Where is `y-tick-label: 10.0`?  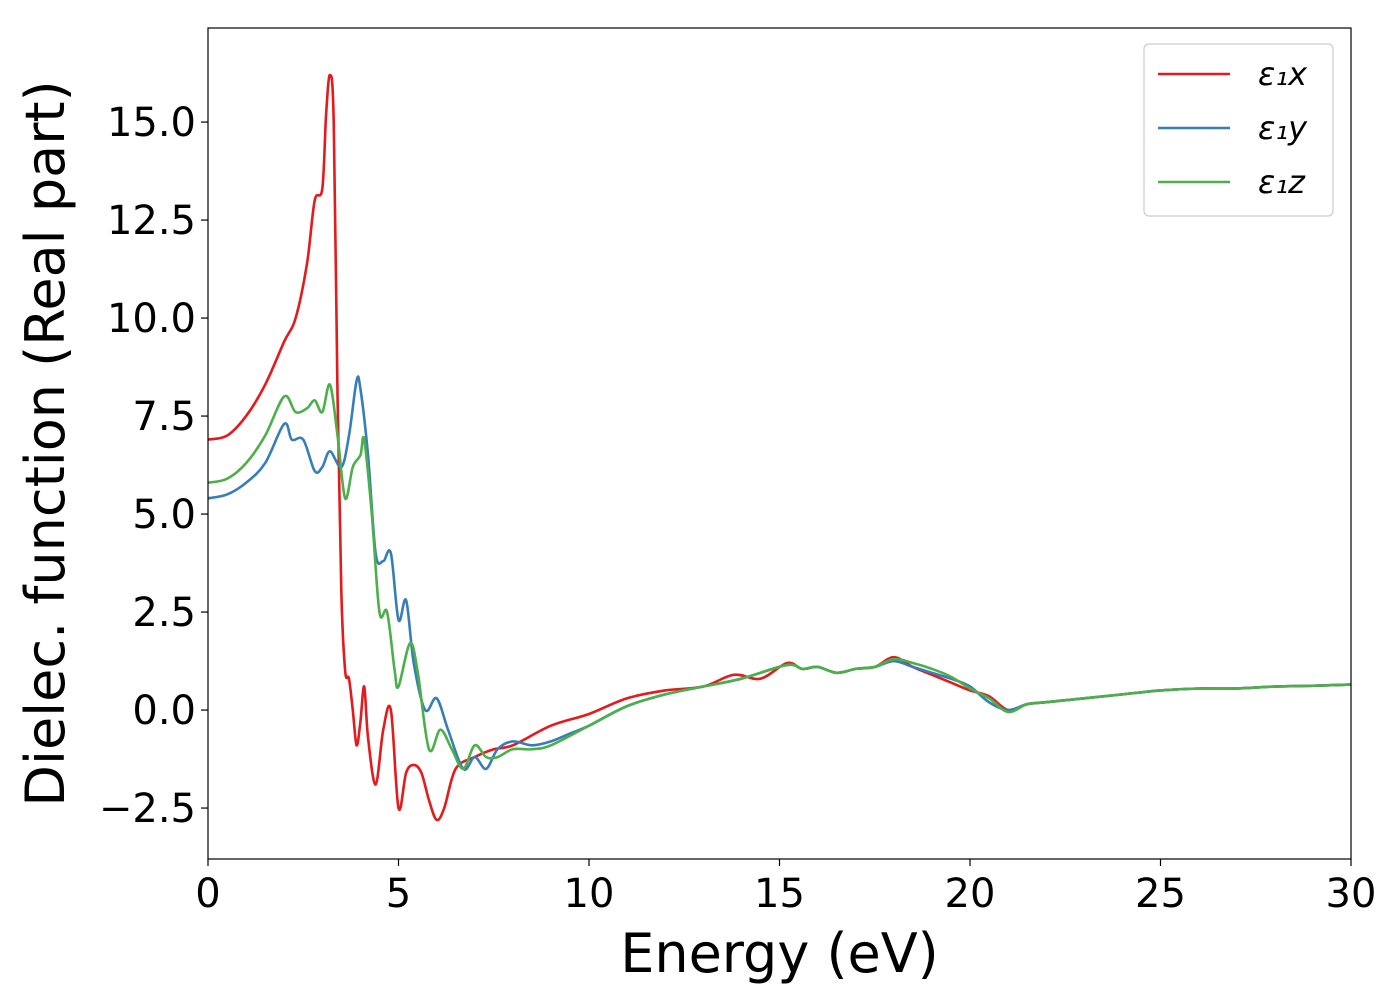 y-tick-label: 10.0 is located at coordinates (151, 319).